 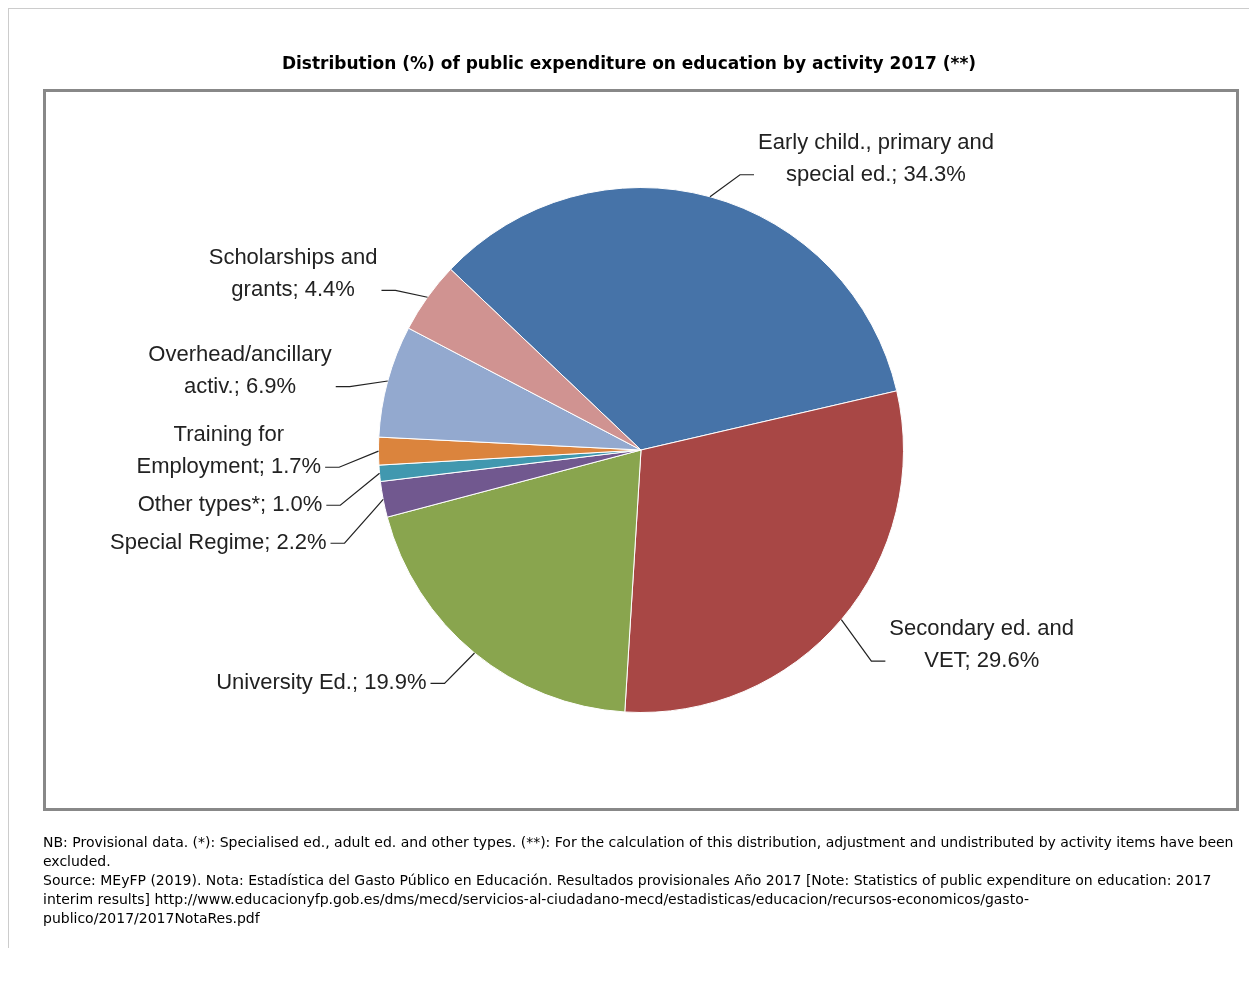 I want to click on slice-label: Early child., primary and special ed.; 34.3%, so click(x=876, y=157).